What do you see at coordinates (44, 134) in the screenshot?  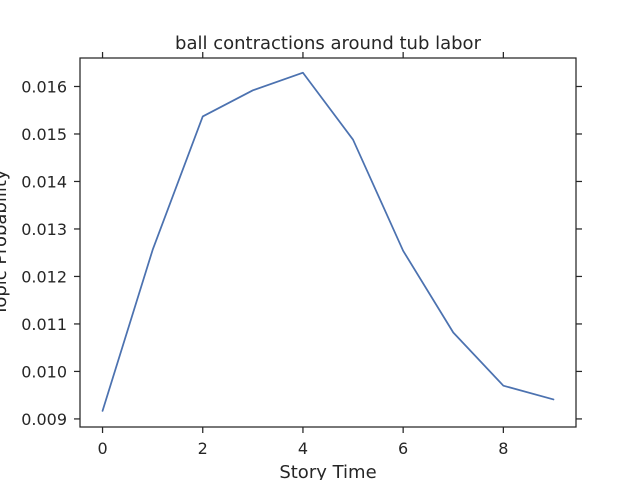 I see `y-tick-label: 0.015` at bounding box center [44, 134].